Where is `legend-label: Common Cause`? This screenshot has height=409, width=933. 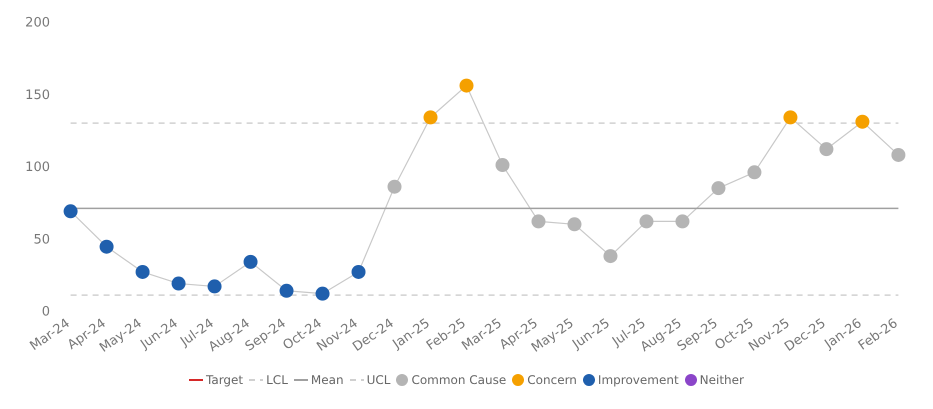
legend-label: Common Cause is located at coordinates (458, 380).